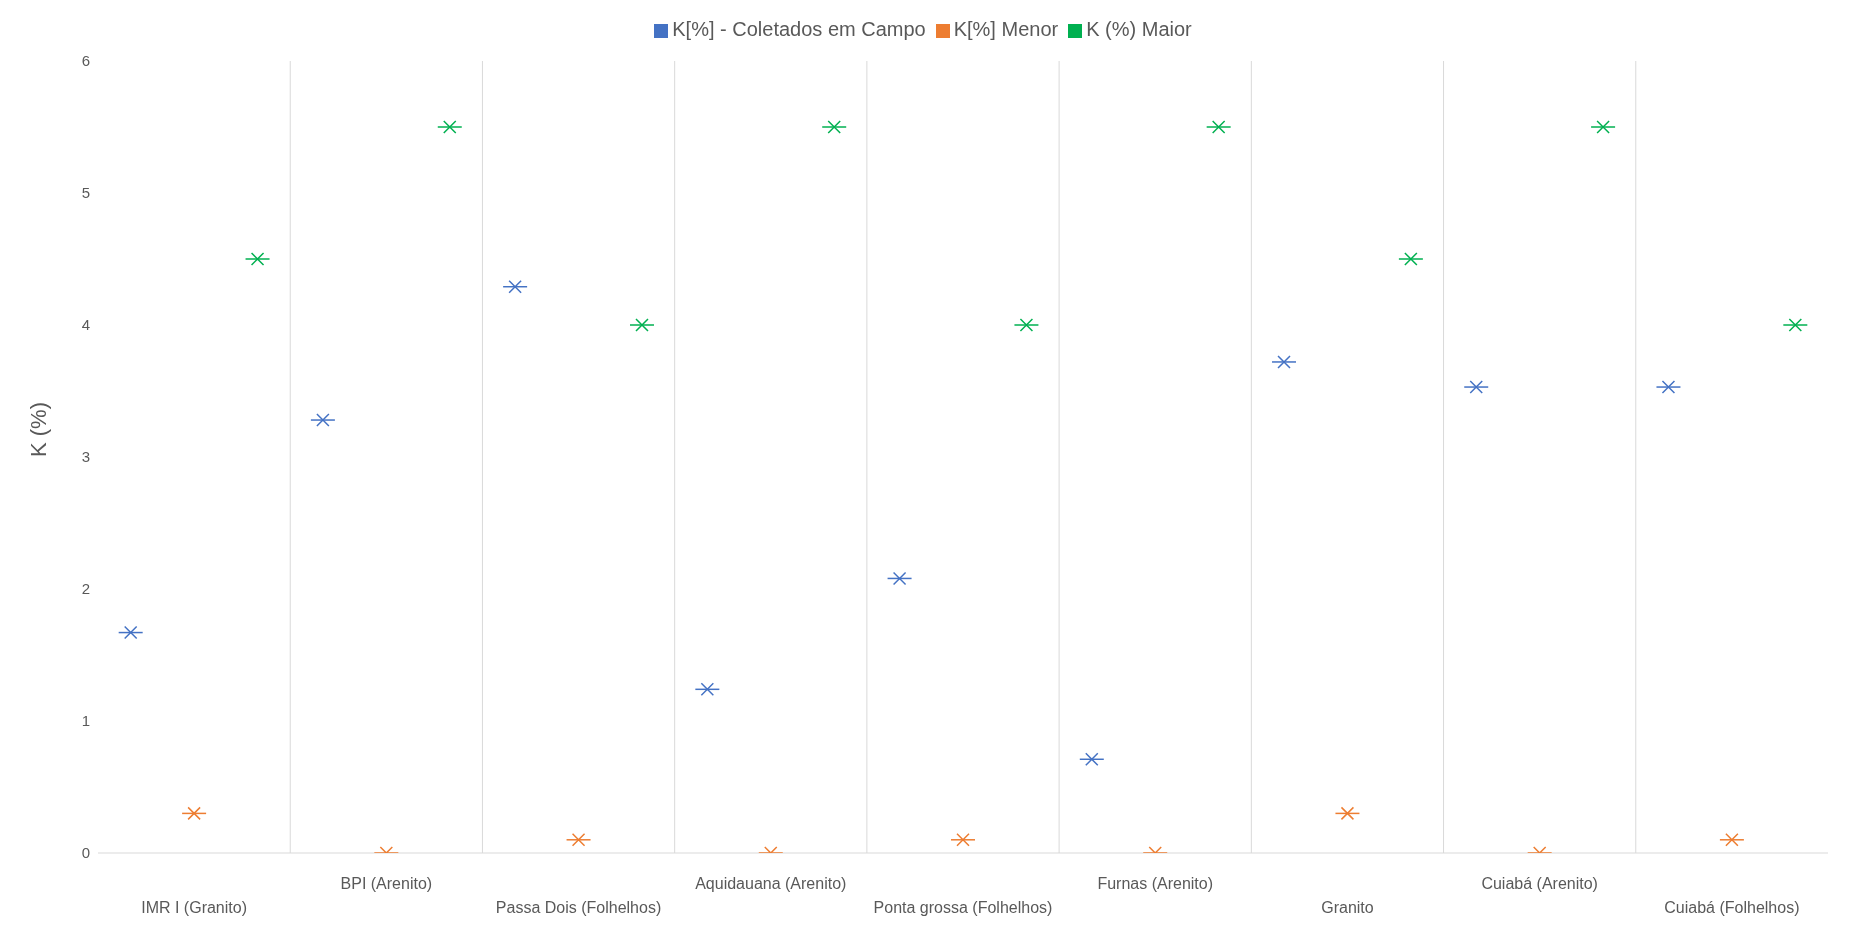 This screenshot has width=1863, height=950. What do you see at coordinates (578, 907) in the screenshot?
I see `x-tick-label: Passa Dois (Folhelhos)` at bounding box center [578, 907].